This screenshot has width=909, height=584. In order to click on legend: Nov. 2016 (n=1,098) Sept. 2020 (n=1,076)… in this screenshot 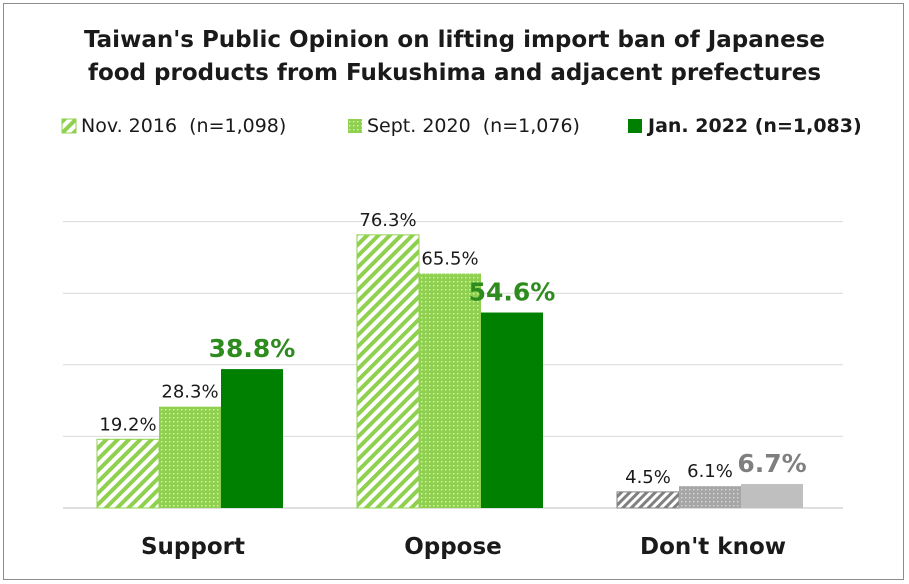, I will do `click(461, 126)`.